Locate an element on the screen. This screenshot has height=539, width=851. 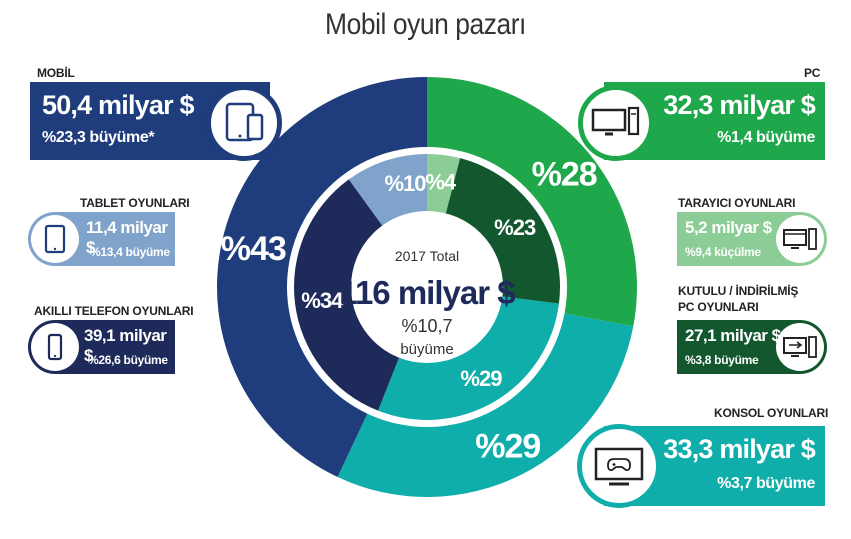
inner-ring-label-4: %10 is located at coordinates (405, 183).